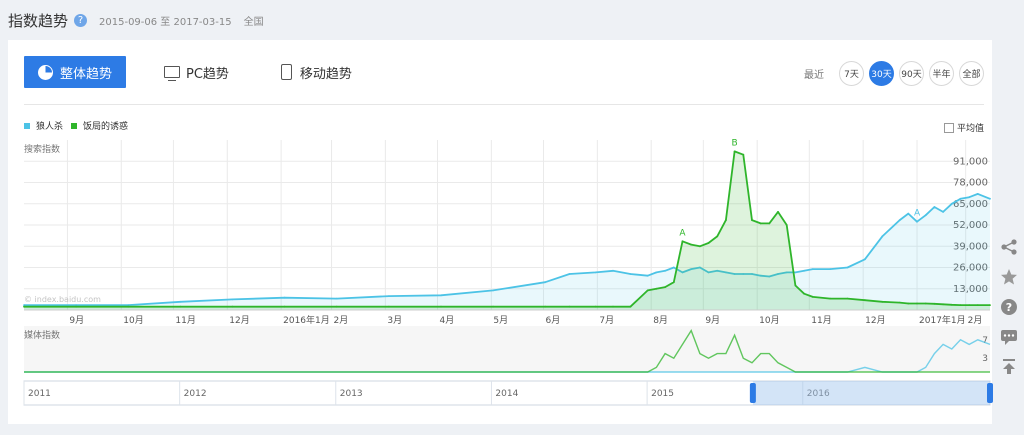  I want to click on monitor-icon, so click(172, 73).